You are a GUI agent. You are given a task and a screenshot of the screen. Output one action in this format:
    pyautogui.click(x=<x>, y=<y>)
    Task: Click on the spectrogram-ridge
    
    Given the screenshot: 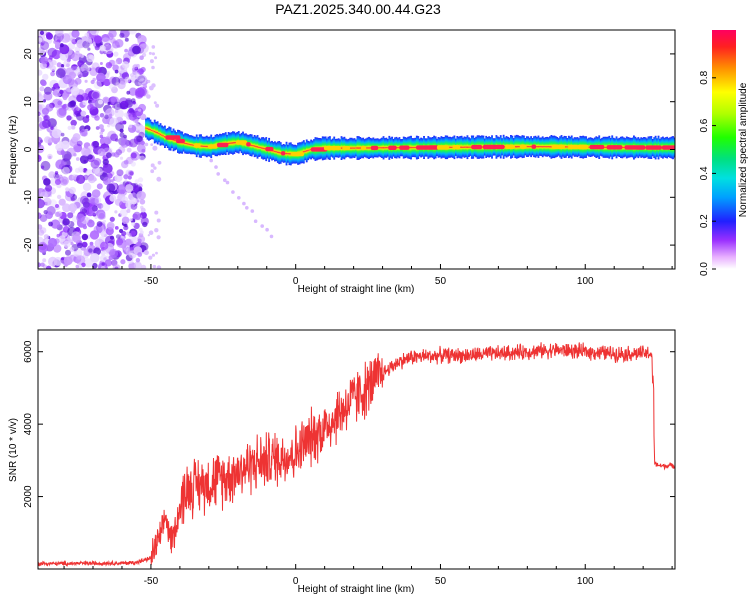 What is the action you would take?
    pyautogui.click(x=410, y=141)
    